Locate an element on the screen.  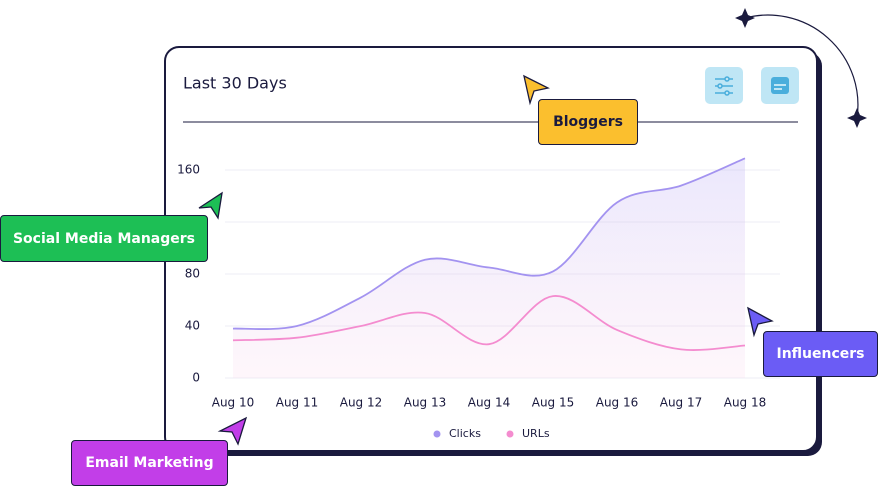
y-tick-label: 160 is located at coordinates (188, 170).